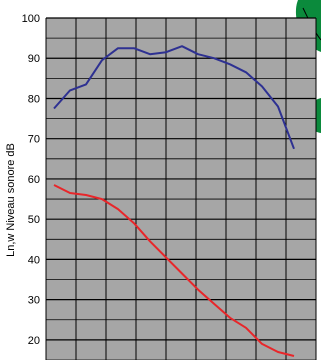  What do you see at coordinates (34, 260) in the screenshot?
I see `y-tick-label: 40` at bounding box center [34, 260].